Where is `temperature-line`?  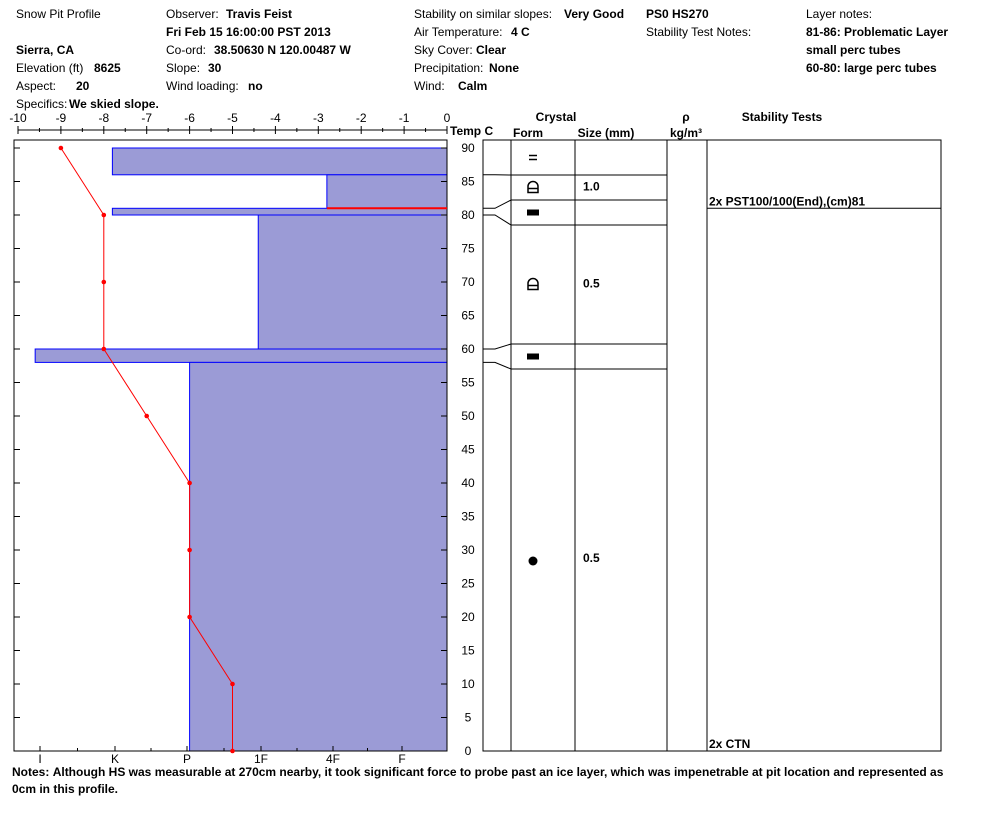 temperature-line is located at coordinates (146, 449).